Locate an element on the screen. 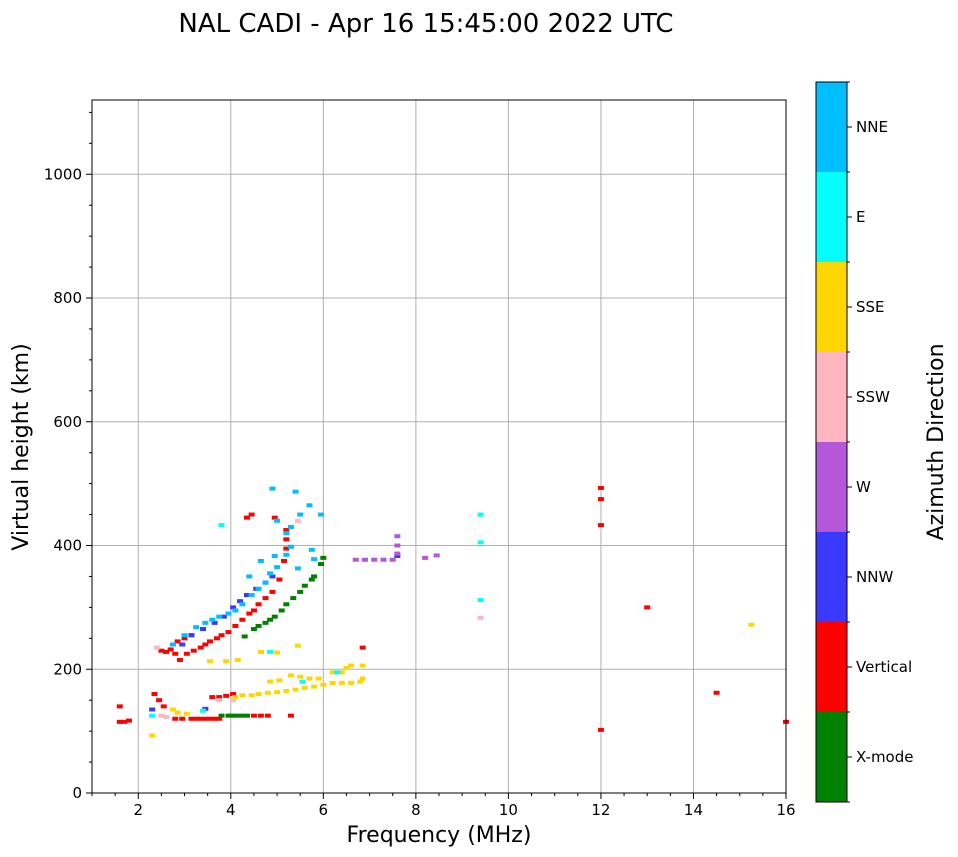 The height and width of the screenshot is (857, 958). series-ssw is located at coordinates (318, 618).